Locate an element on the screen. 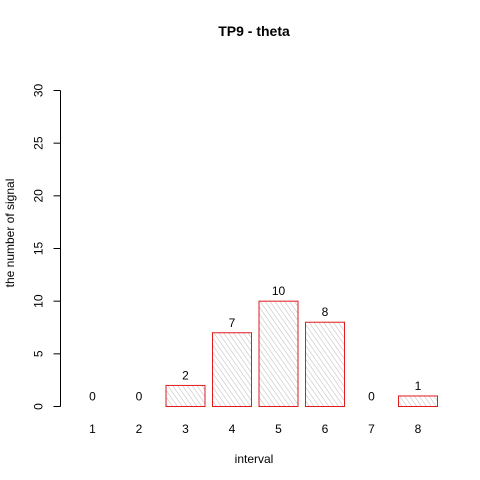 The image size is (480, 480). y-tick-label: 20 is located at coordinates (39, 196).